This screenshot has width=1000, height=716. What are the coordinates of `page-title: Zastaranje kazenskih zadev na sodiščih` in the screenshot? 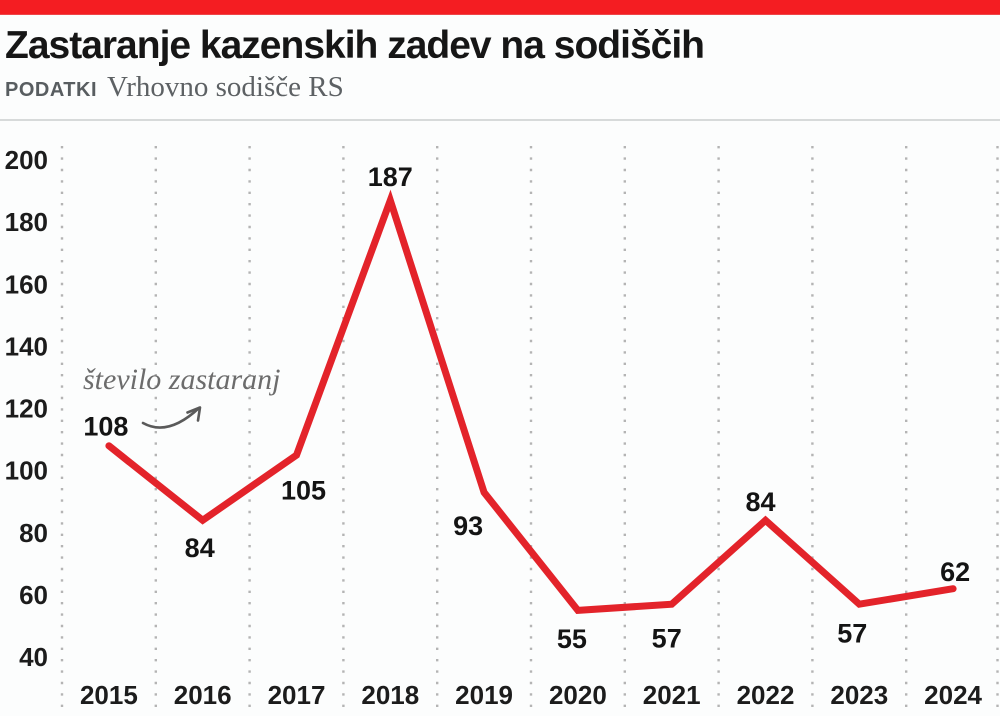 It's located at (355, 45).